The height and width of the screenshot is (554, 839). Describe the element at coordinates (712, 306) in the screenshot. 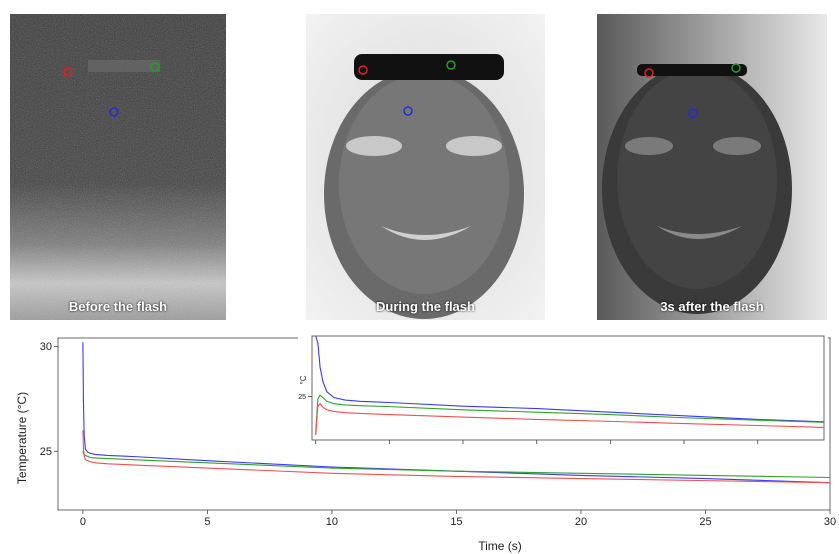

I see `panel-caption: 3s after the flash` at that location.